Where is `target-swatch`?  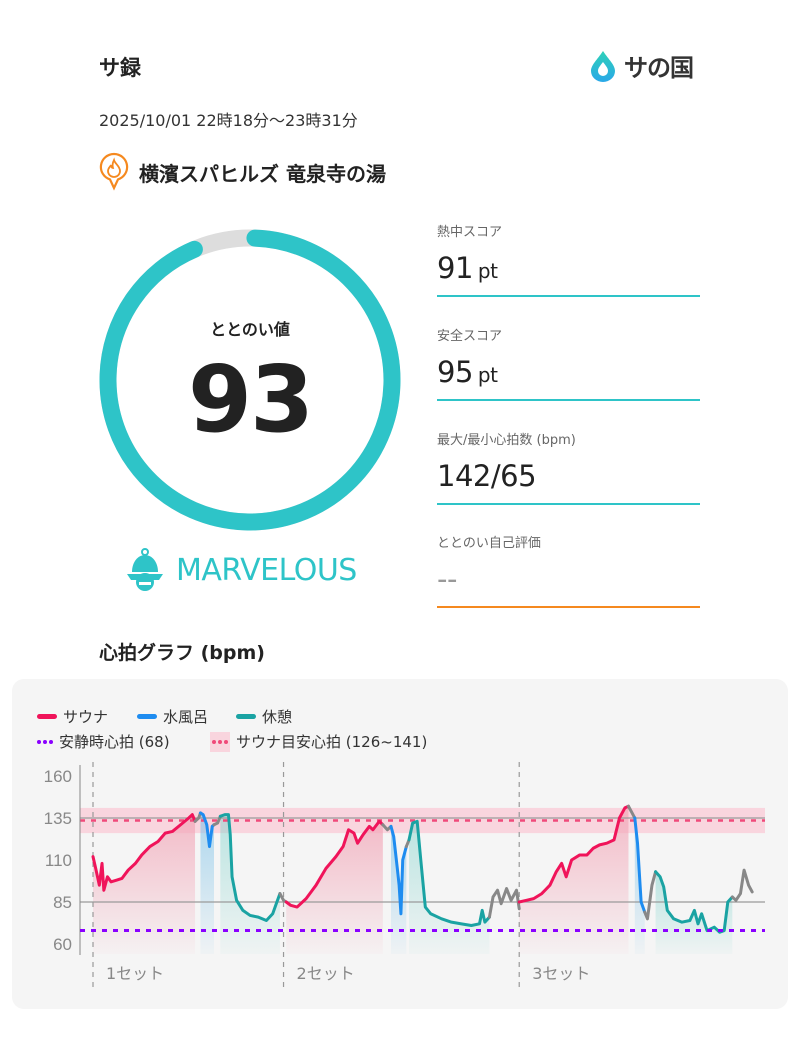 target-swatch is located at coordinates (220, 741).